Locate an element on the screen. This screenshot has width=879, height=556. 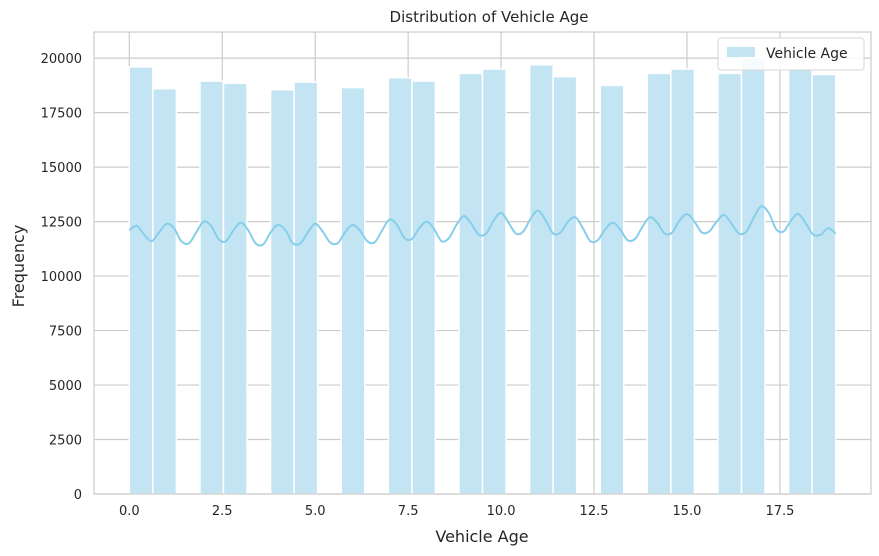
y-tick-label: 2500 is located at coordinates (65, 441).